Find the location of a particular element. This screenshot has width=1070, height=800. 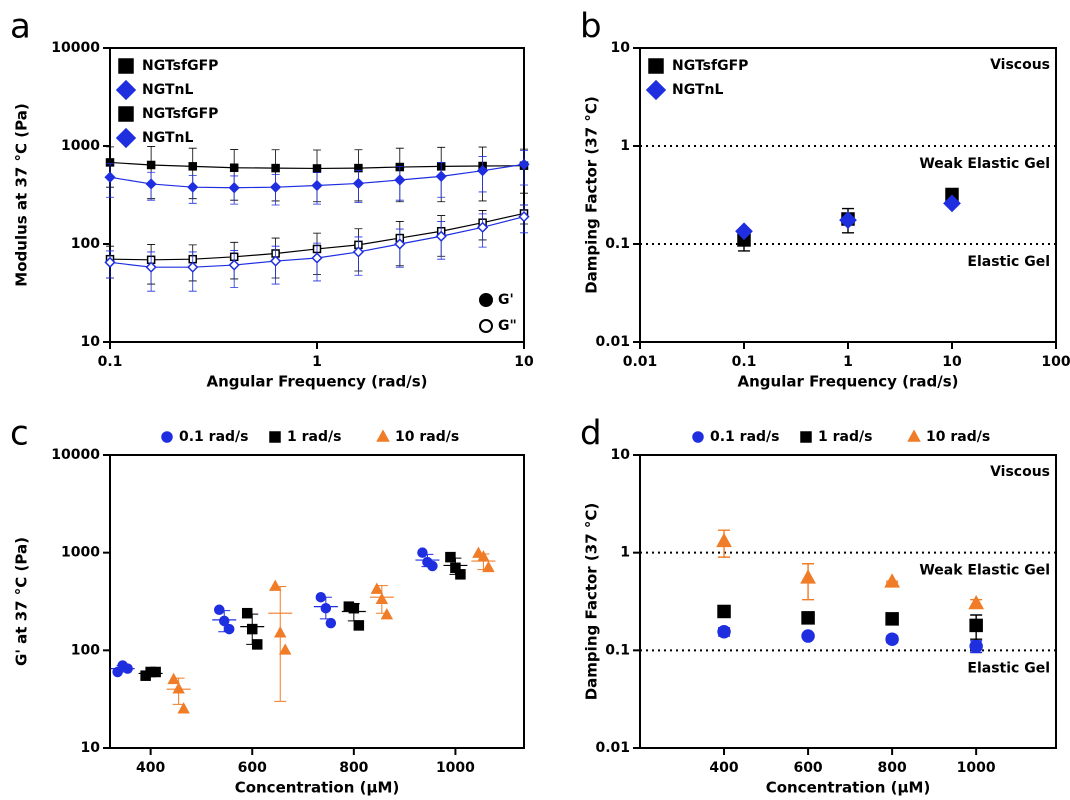

y-tick-label: 0.01 is located at coordinates (612, 342).